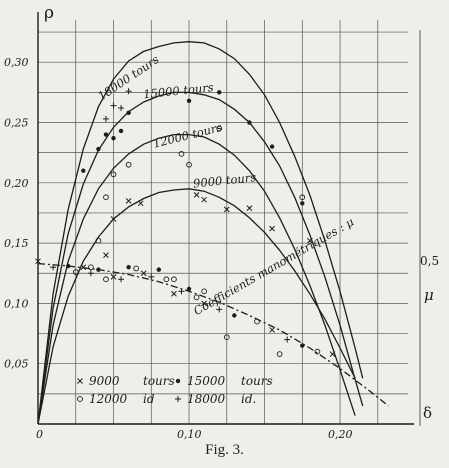  What do you see at coordinates (16, 62) in the screenshot?
I see `y-tick-label: 0,30` at bounding box center [16, 62].